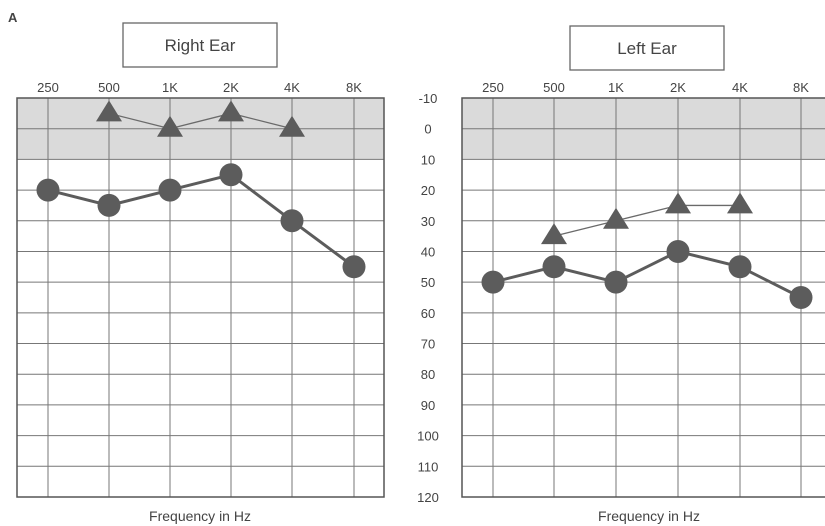  Describe the element at coordinates (200, 121) in the screenshot. I see `right-ear-bone-conduction-line` at that location.